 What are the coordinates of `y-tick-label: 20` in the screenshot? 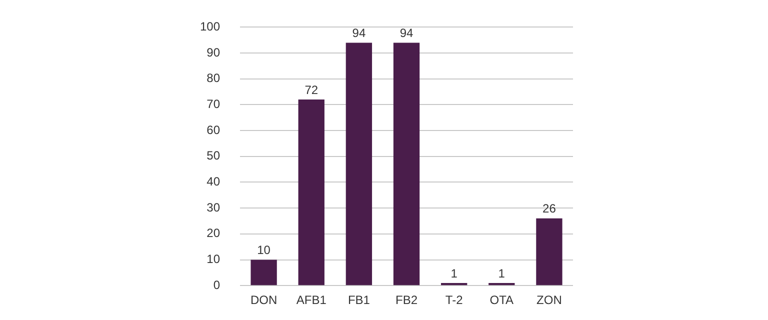 It's located at (213, 233).